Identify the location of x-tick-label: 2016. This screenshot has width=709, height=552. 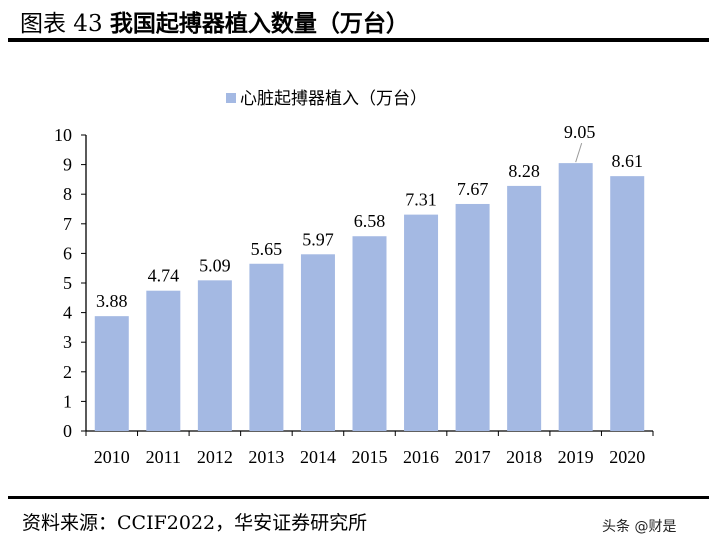
(421, 457).